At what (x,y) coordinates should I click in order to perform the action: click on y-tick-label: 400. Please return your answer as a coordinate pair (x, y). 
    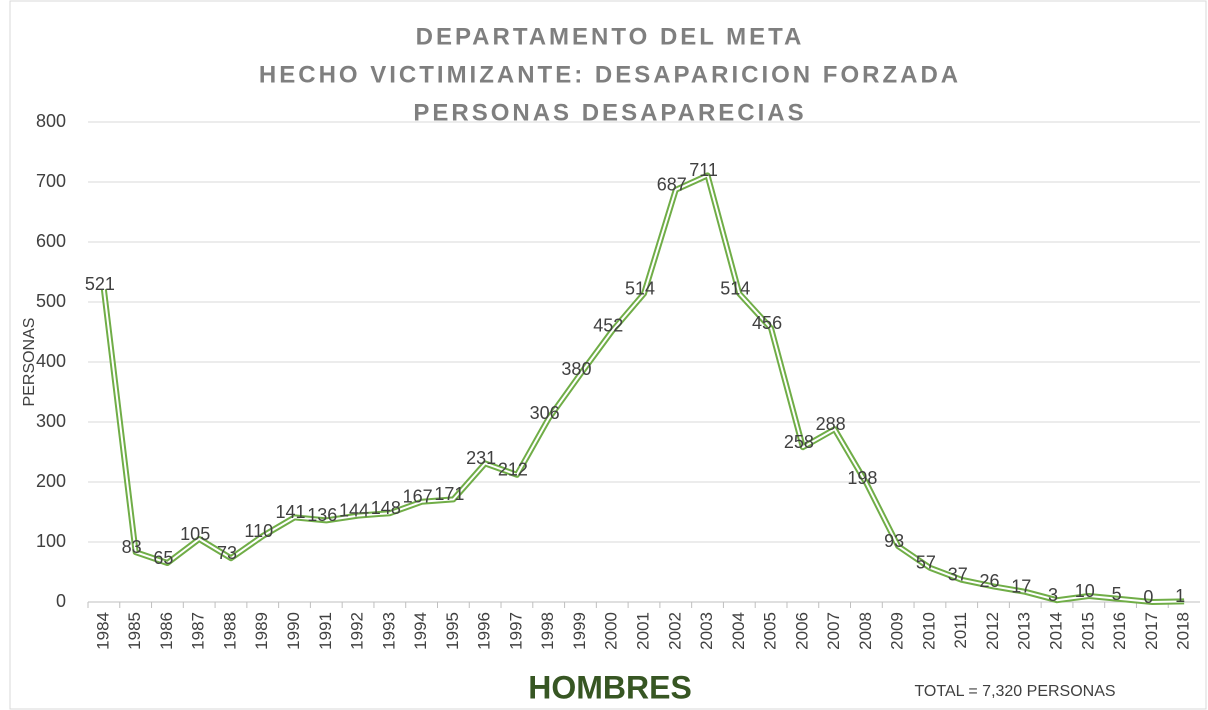
    Looking at the image, I should click on (51, 361).